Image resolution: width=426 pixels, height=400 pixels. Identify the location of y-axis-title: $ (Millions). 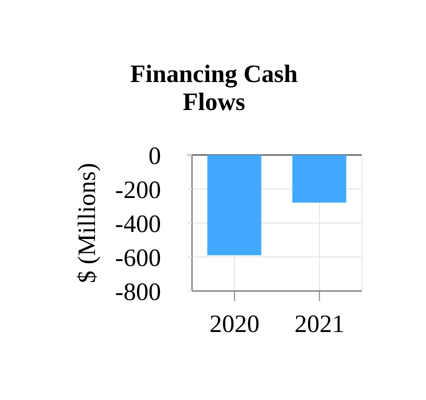
(87, 223).